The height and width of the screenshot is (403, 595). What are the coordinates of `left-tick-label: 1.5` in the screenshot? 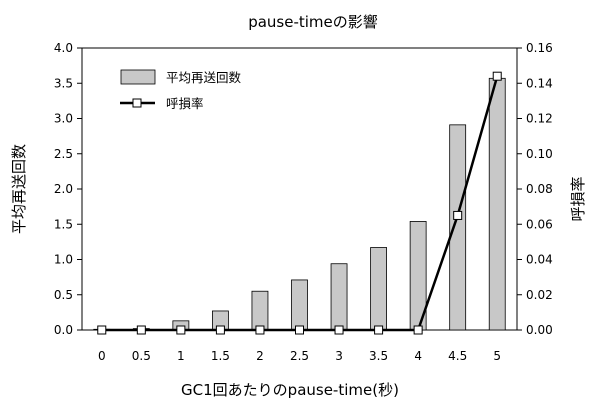 It's located at (63, 224).